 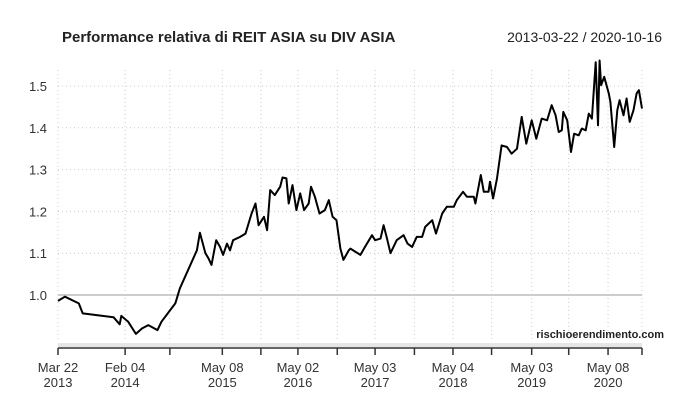 What do you see at coordinates (38, 128) in the screenshot?
I see `y-tick-label: 1.4` at bounding box center [38, 128].